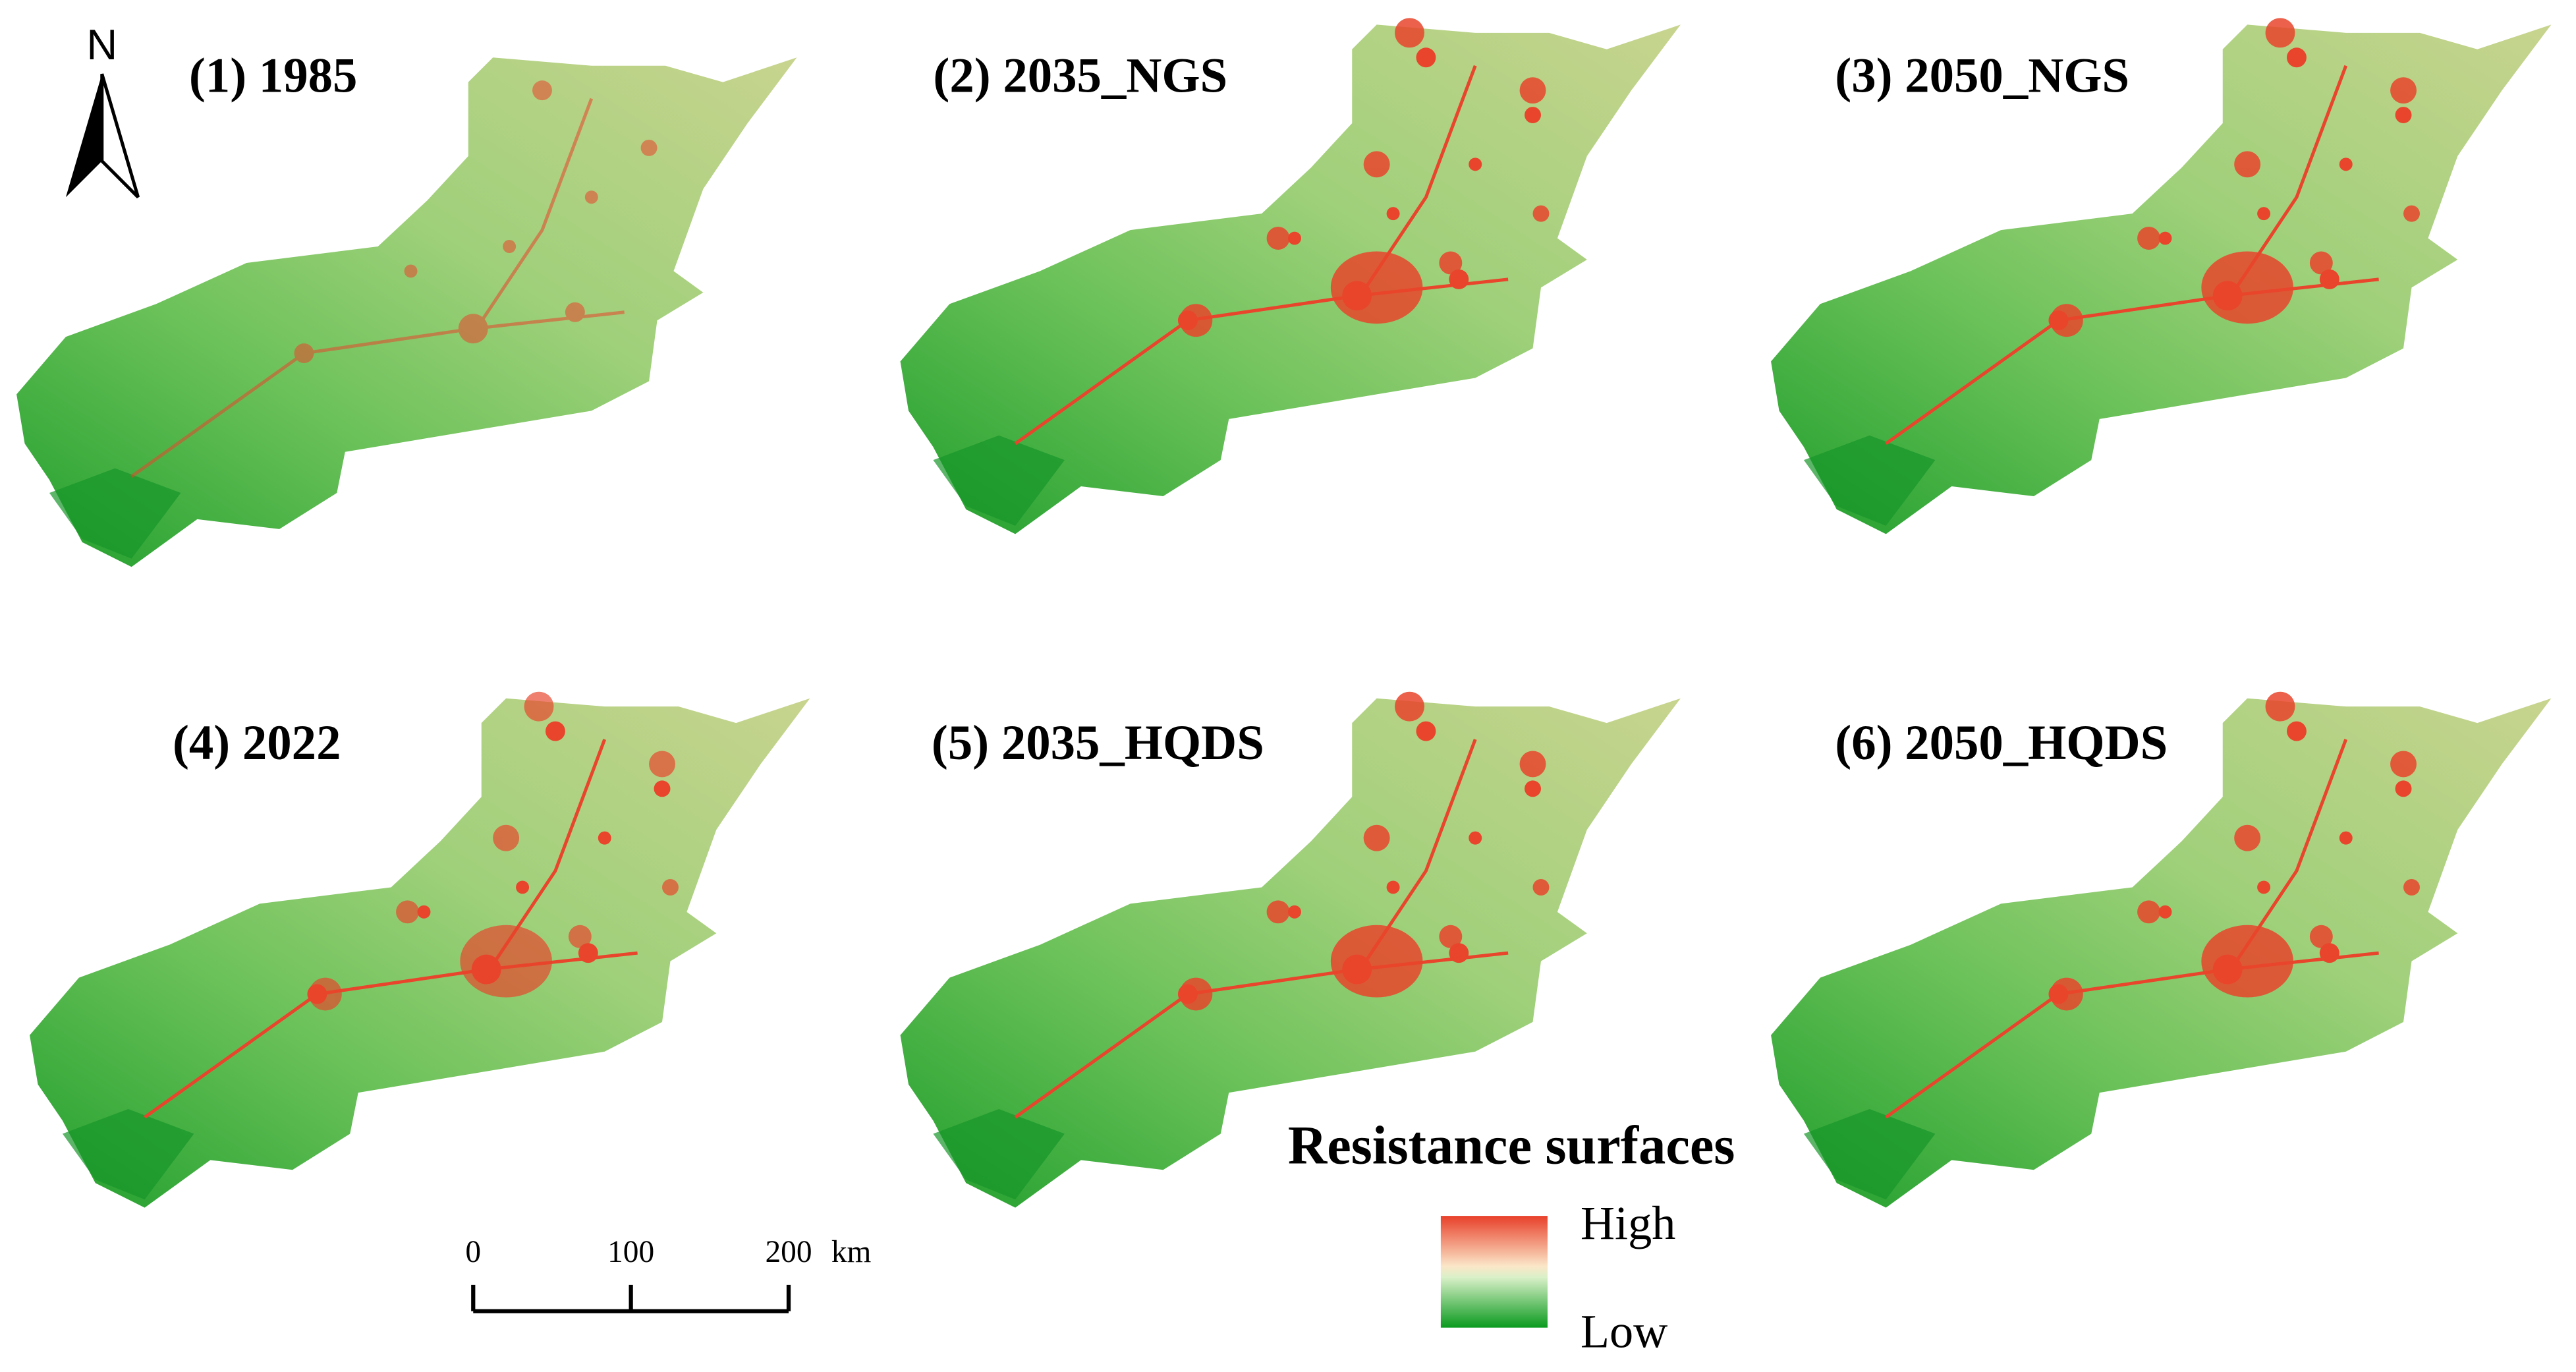  Describe the element at coordinates (1511, 1145) in the screenshot. I see `legend-title: Resistance surfaces` at that location.